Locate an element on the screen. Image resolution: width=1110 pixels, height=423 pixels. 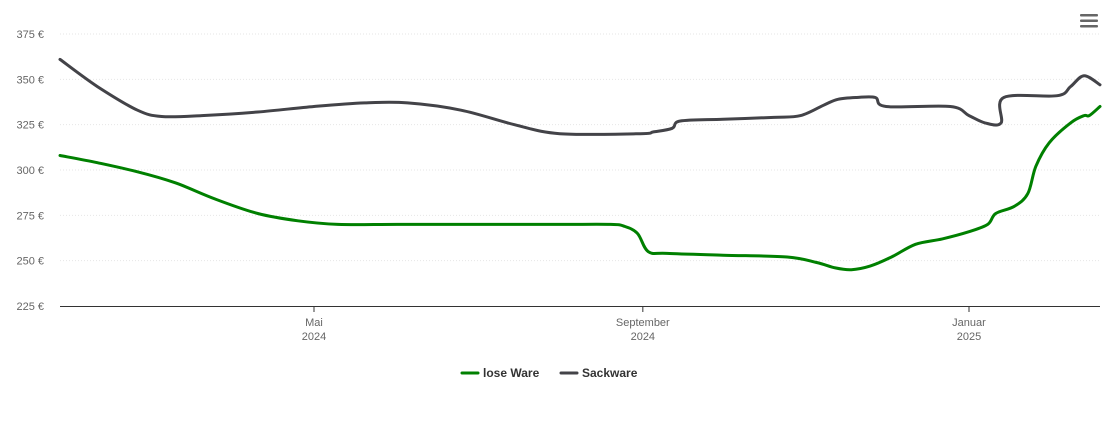
hamburger-menu-icon is located at coordinates (1089, 21).